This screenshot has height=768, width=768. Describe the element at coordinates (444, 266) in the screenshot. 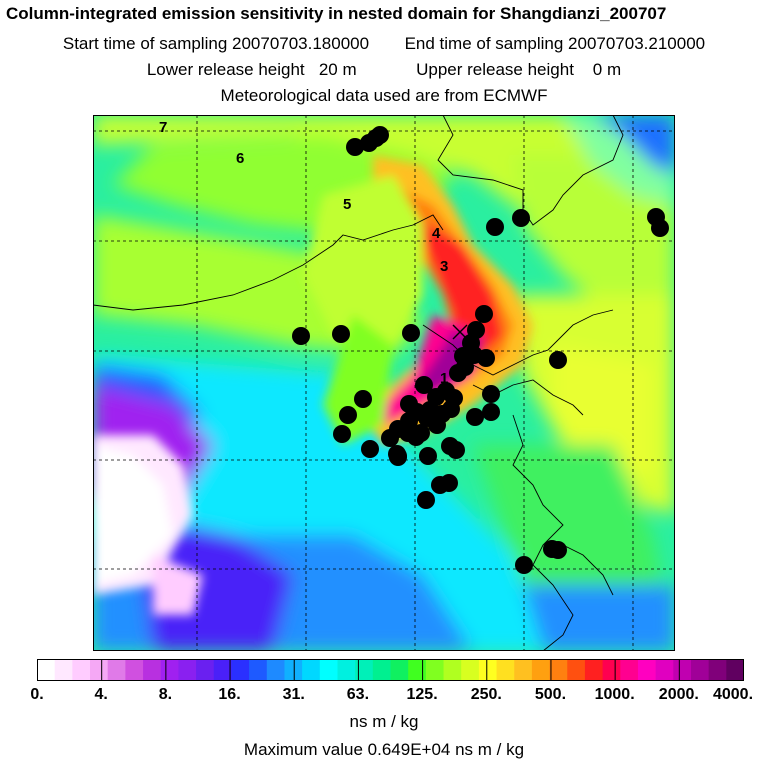

I see `trajectory-label: 3` at that location.